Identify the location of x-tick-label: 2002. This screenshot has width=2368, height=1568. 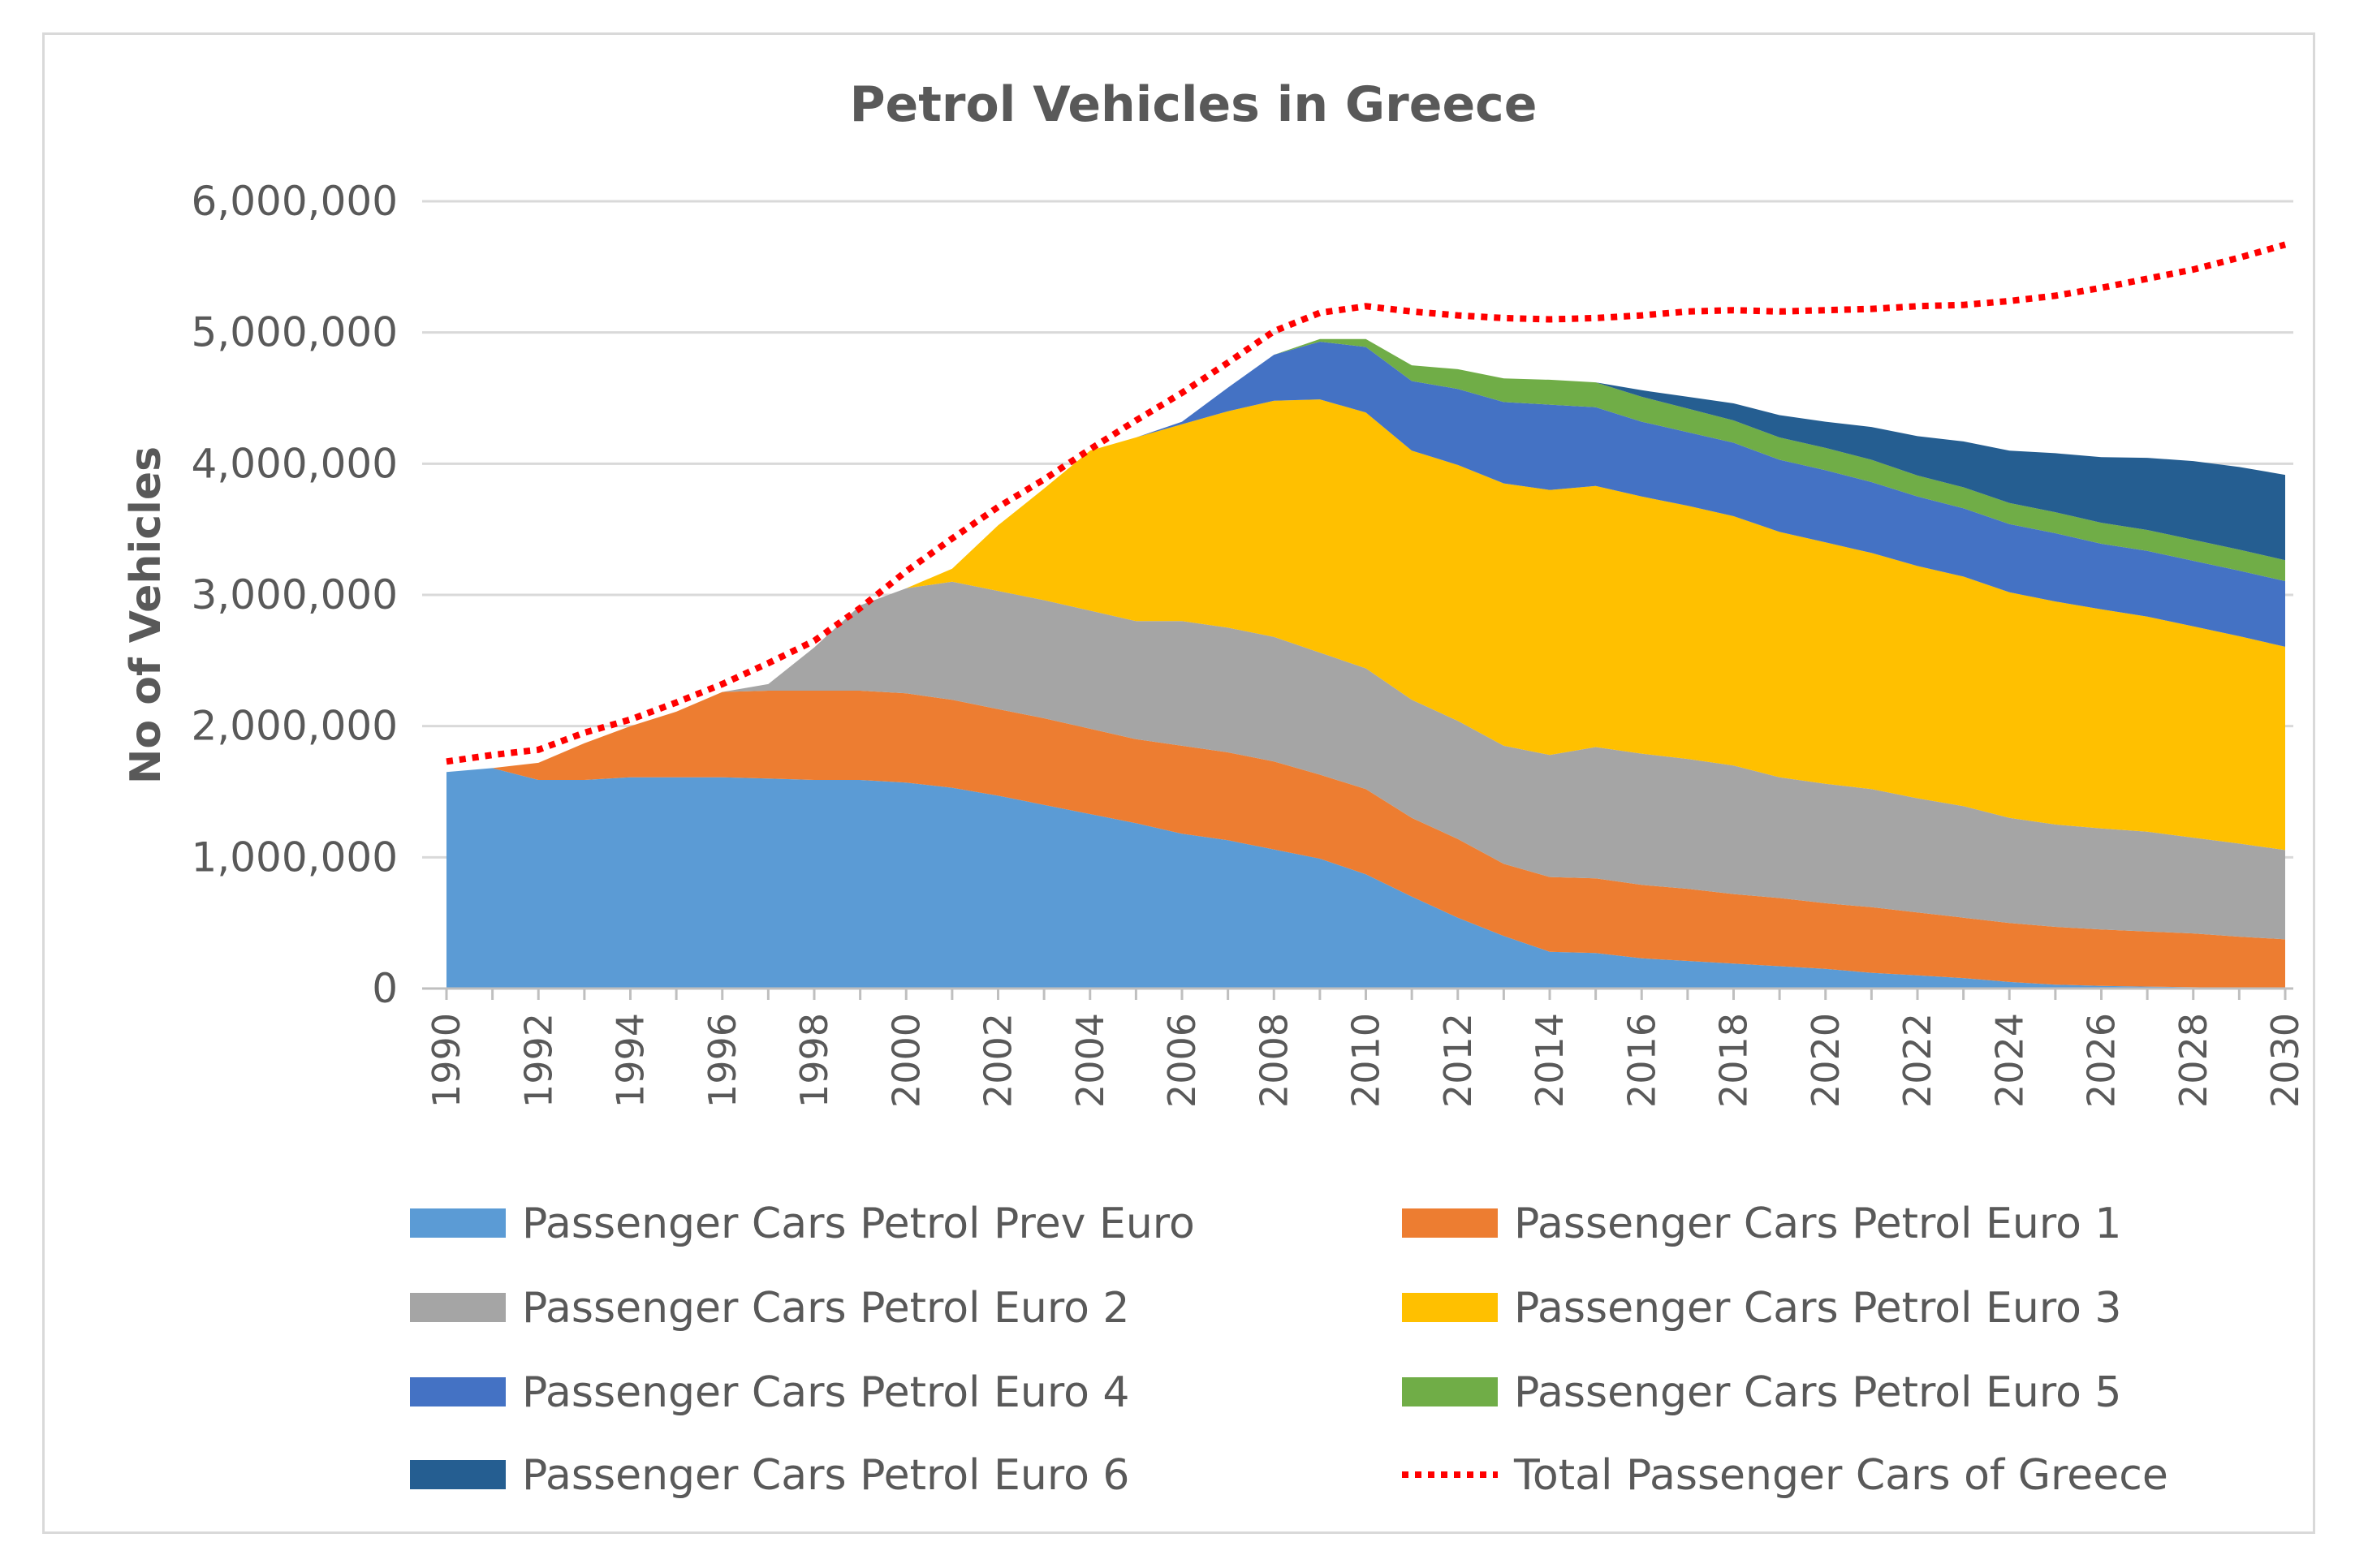
(998, 1060).